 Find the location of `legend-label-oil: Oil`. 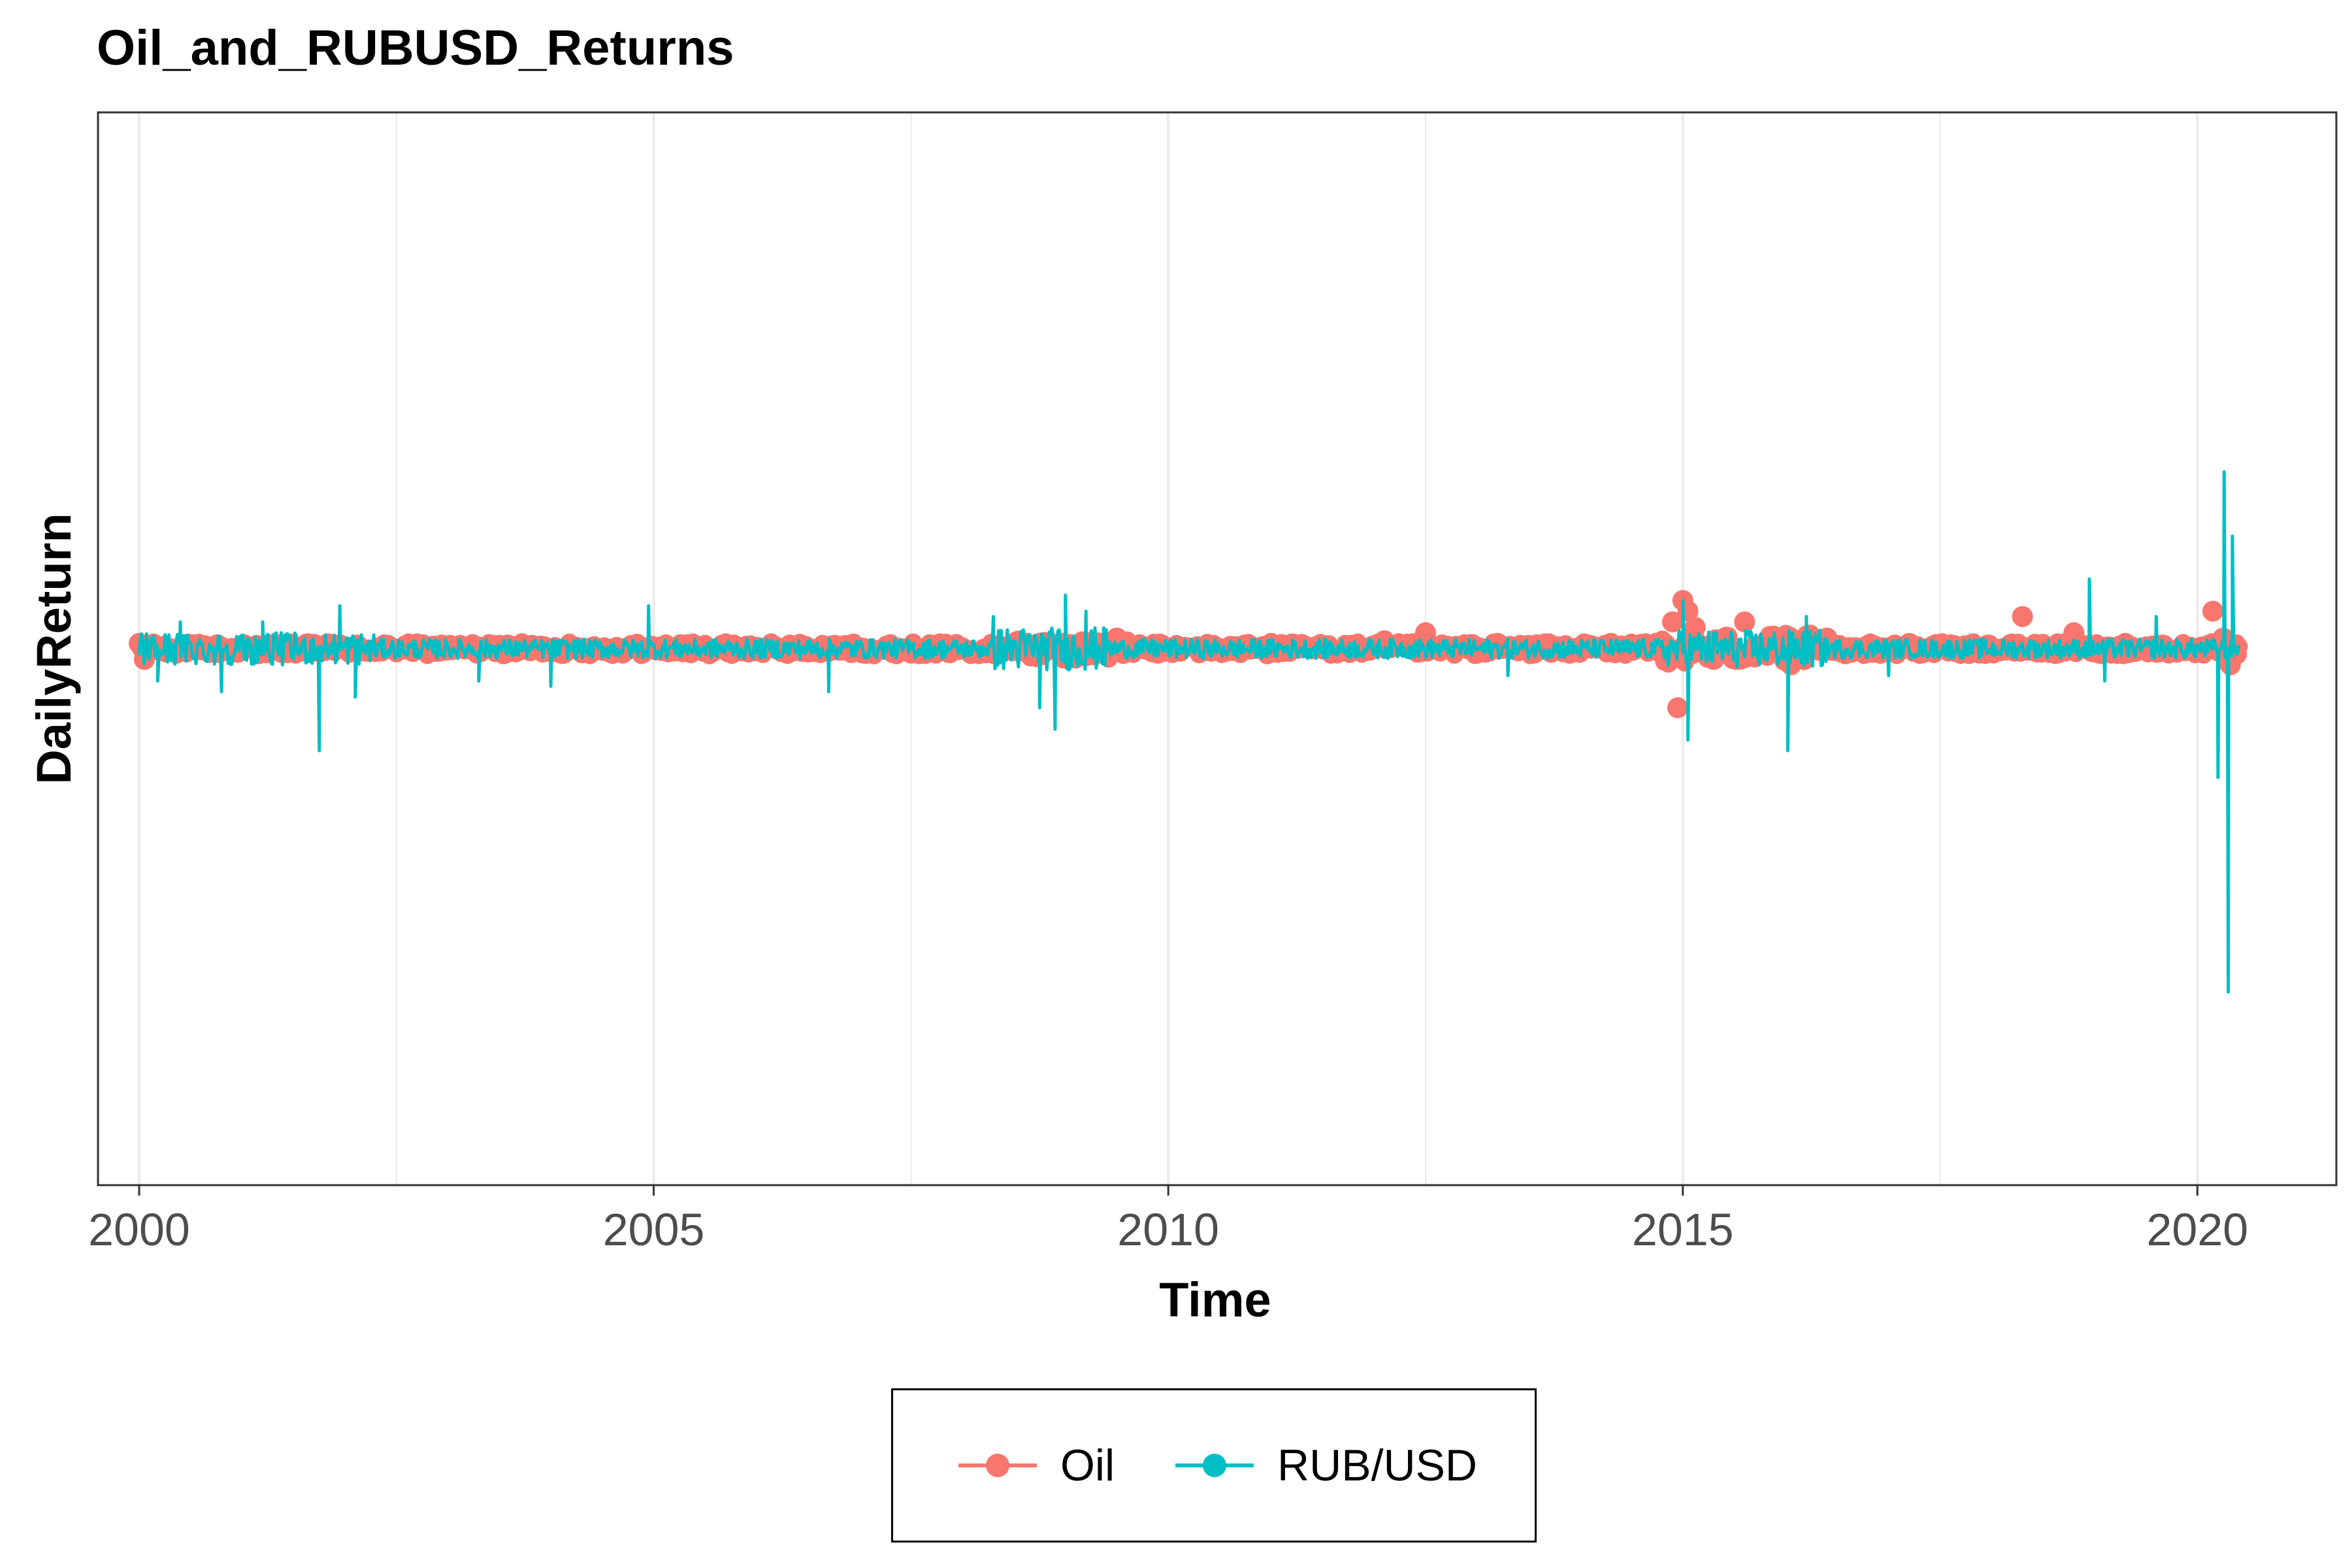

legend-label-oil: Oil is located at coordinates (1087, 1465).